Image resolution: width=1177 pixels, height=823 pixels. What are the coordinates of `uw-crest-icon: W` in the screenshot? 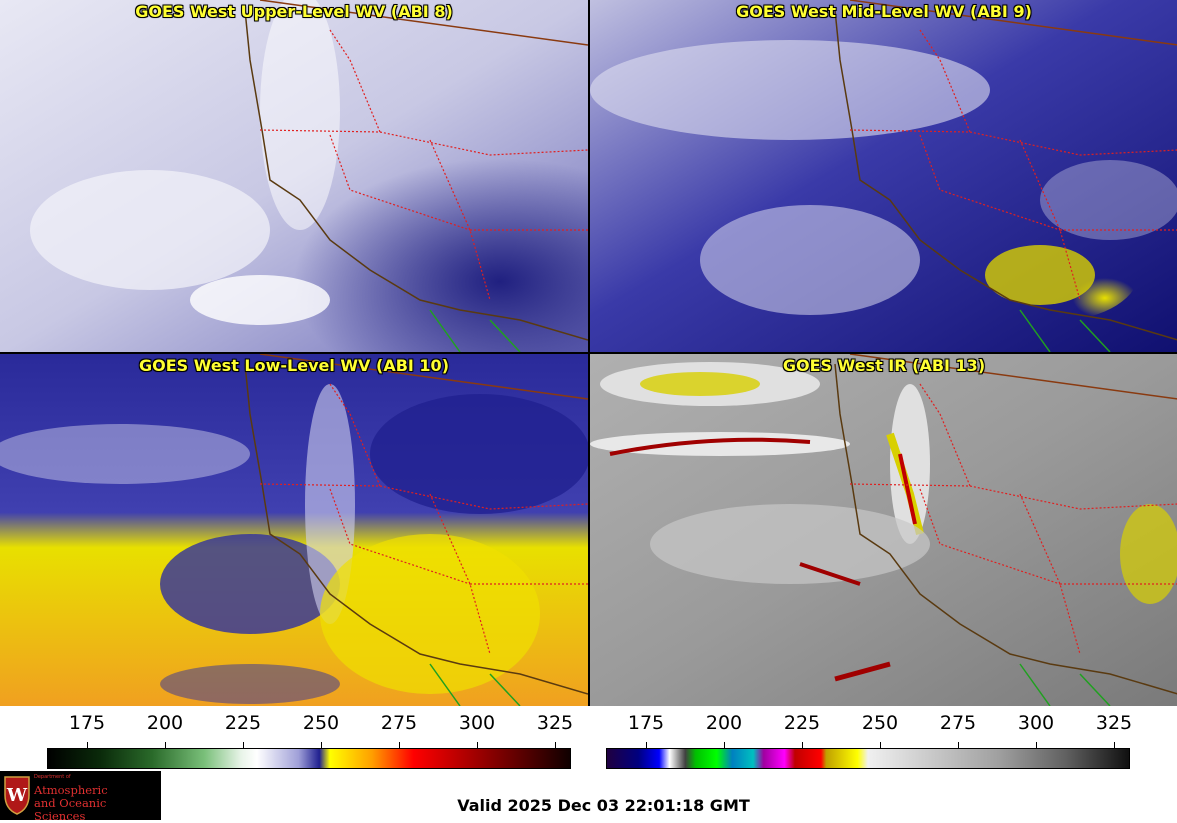 It's located at (17, 795).